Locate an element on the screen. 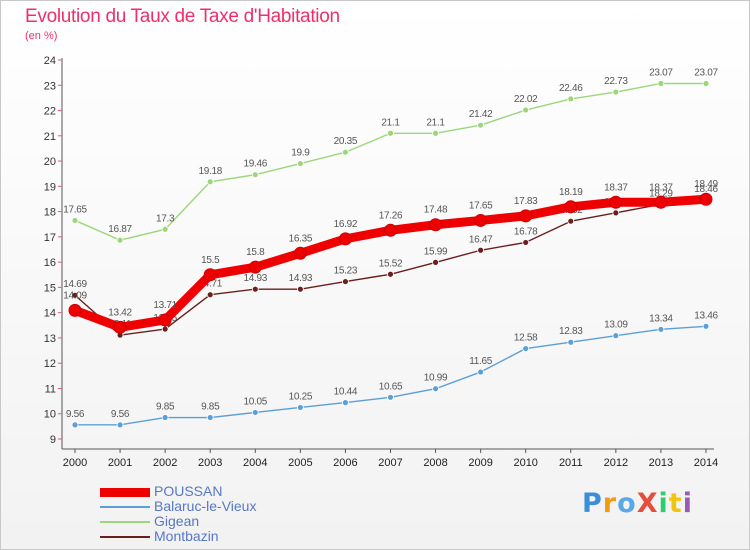  data-label-montbazin: 16.78 is located at coordinates (526, 231).